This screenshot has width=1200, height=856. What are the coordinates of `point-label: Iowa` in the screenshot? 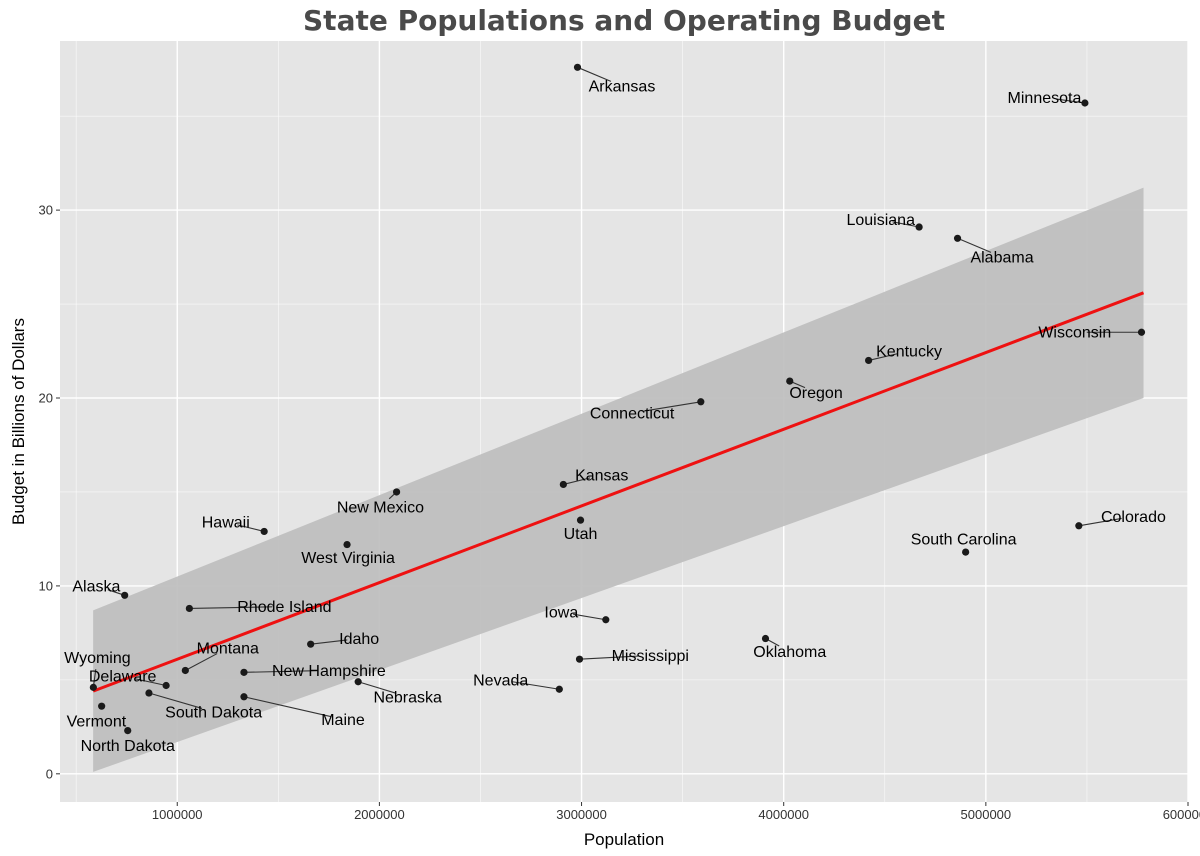 It's located at (561, 613).